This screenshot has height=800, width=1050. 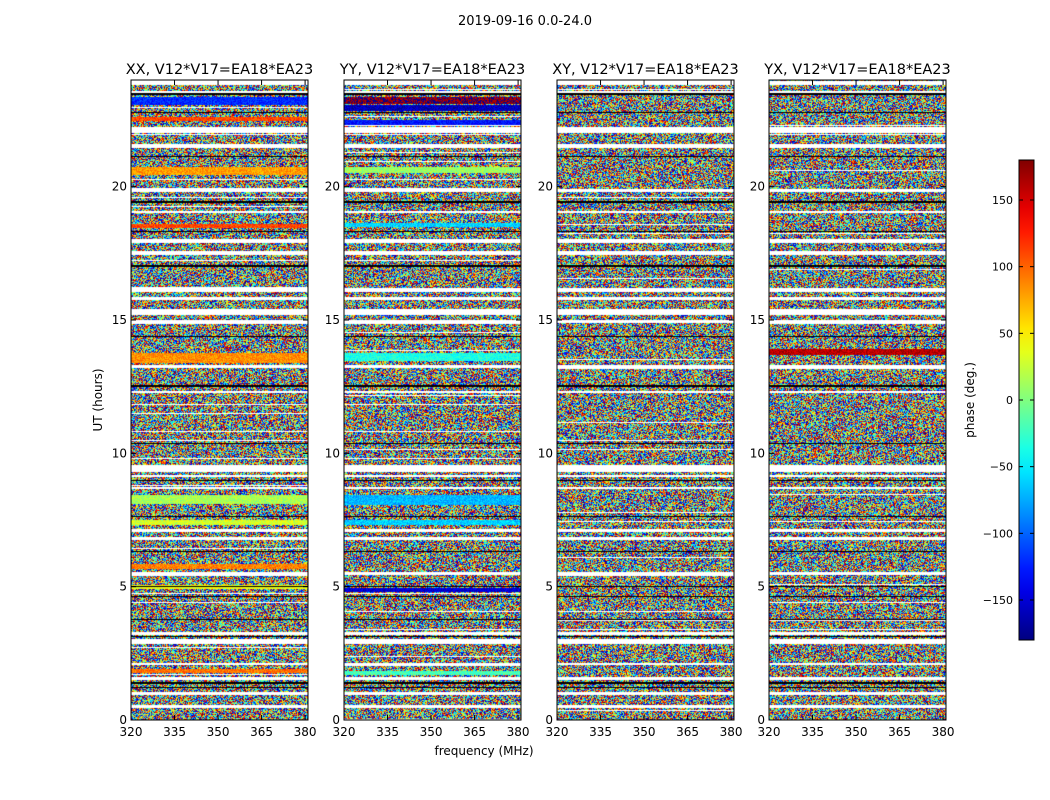 I want to click on colorbar-label: phase (deg.), so click(x=970, y=400).